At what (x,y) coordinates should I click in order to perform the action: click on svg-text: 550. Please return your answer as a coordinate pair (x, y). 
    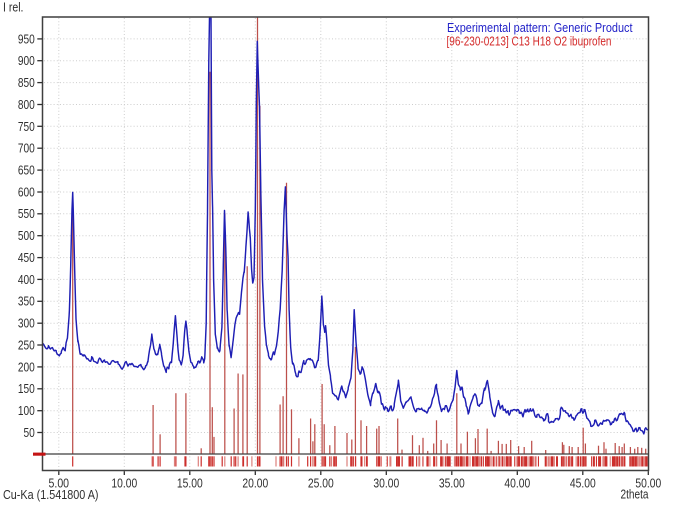
    Looking at the image, I should click on (26, 213).